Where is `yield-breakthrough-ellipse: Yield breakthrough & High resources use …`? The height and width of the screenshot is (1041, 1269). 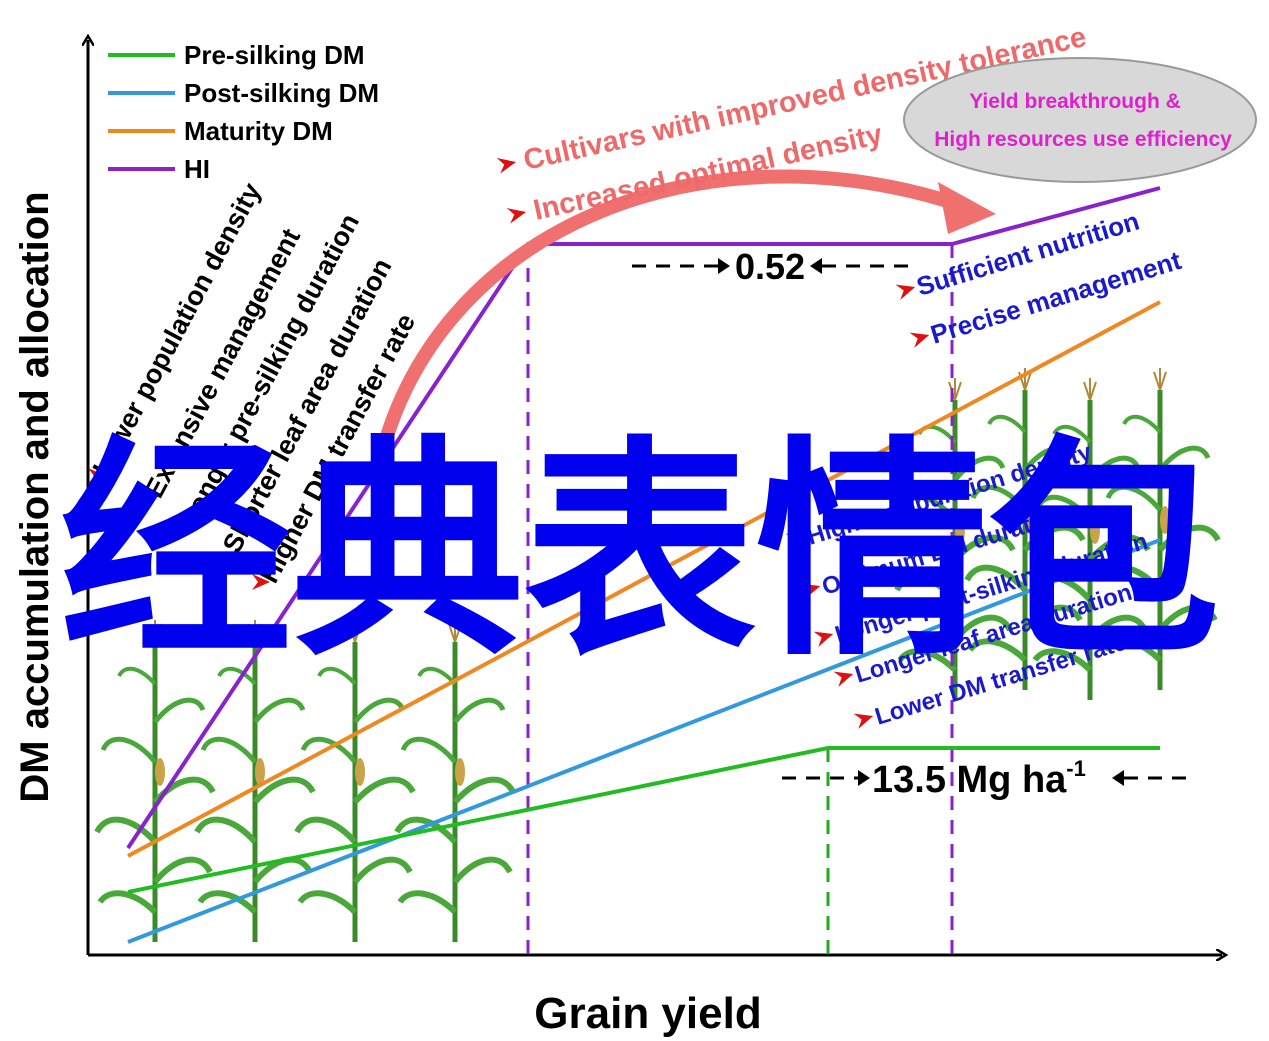 yield-breakthrough-ellipse: Yield breakthrough & High resources use … is located at coordinates (1080, 120).